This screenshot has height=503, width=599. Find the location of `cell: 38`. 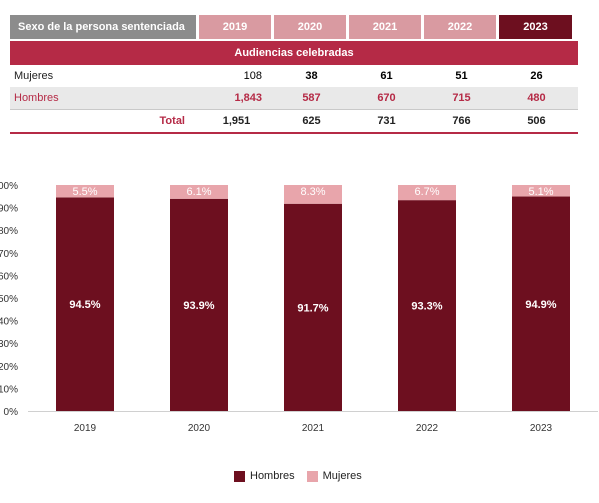

cell: 38 is located at coordinates (311, 76).